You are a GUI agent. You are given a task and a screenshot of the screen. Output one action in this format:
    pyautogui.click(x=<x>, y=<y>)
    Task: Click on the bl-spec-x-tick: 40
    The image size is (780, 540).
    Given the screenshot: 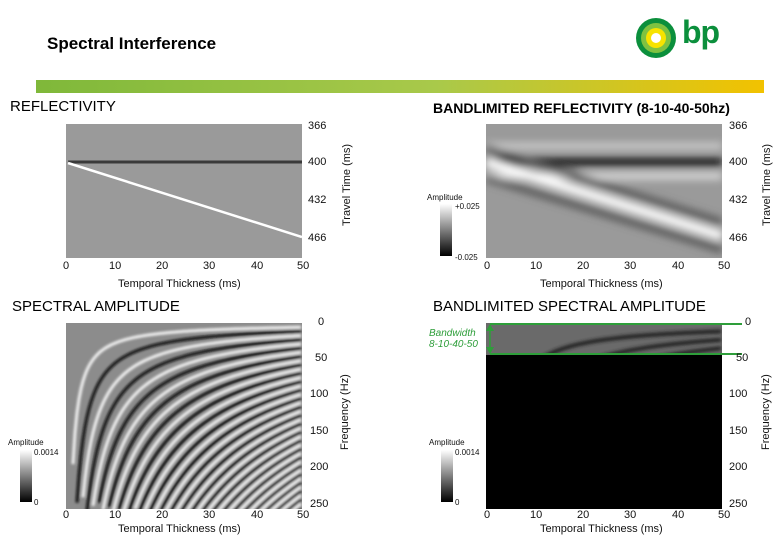 What is the action you would take?
    pyautogui.click(x=678, y=515)
    